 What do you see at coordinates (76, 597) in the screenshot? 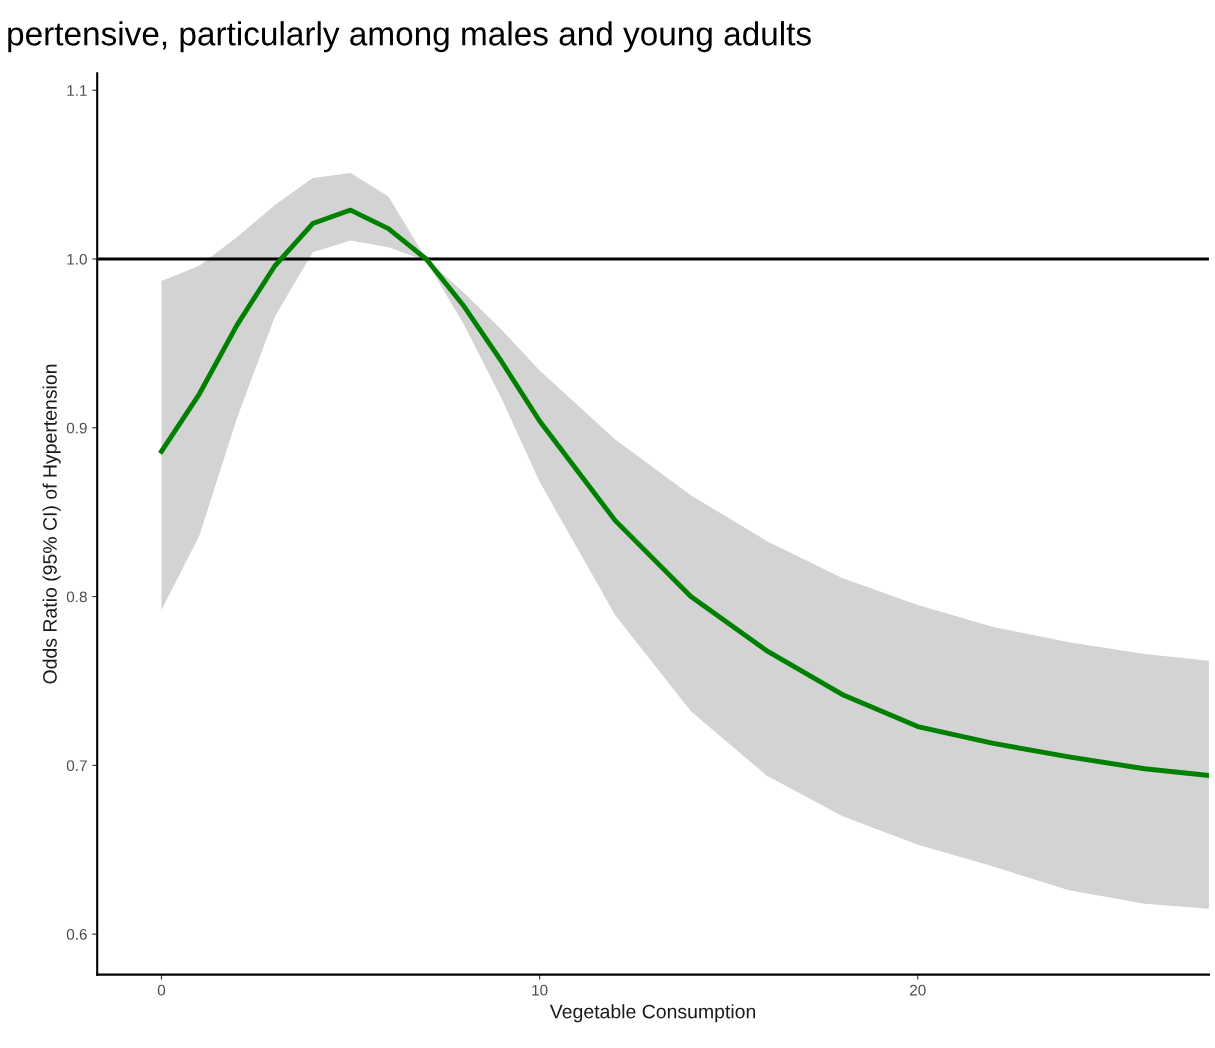
I see `y-tick-label: 0.8` at bounding box center [76, 597].